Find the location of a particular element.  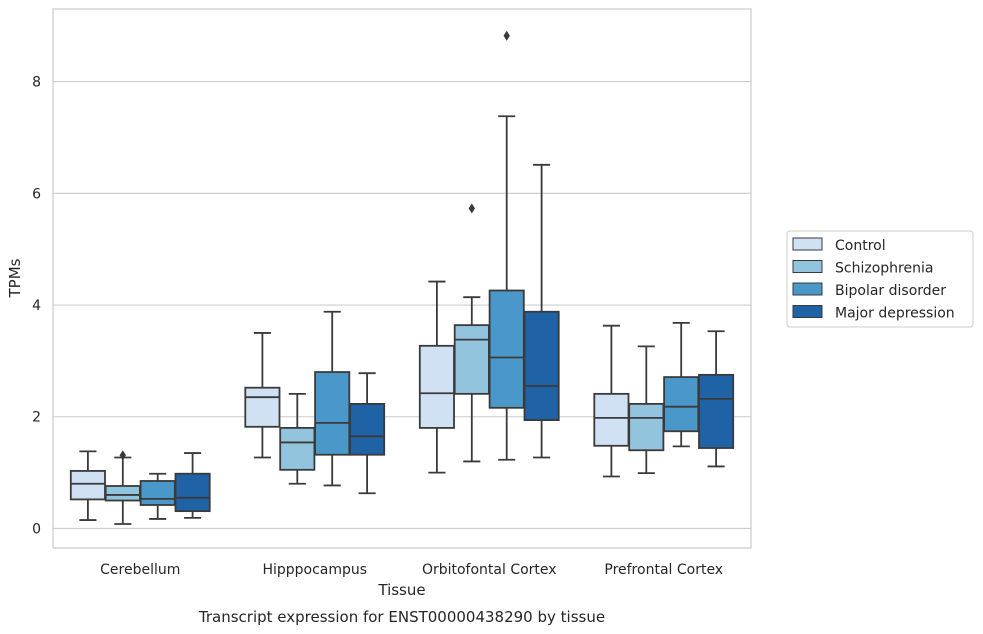

x-tick-label: Orbitofontal Cortex is located at coordinates (489, 570).